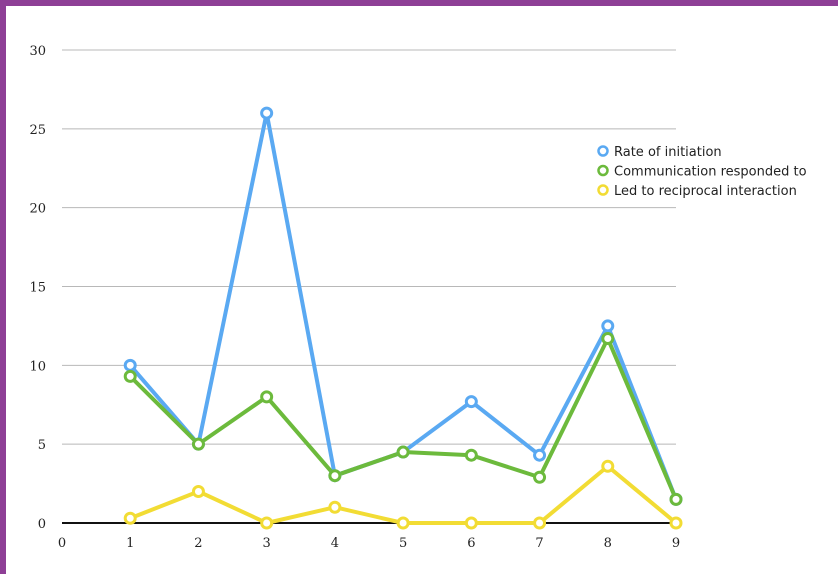  I want to click on x-tick-label: 2, so click(198, 543).